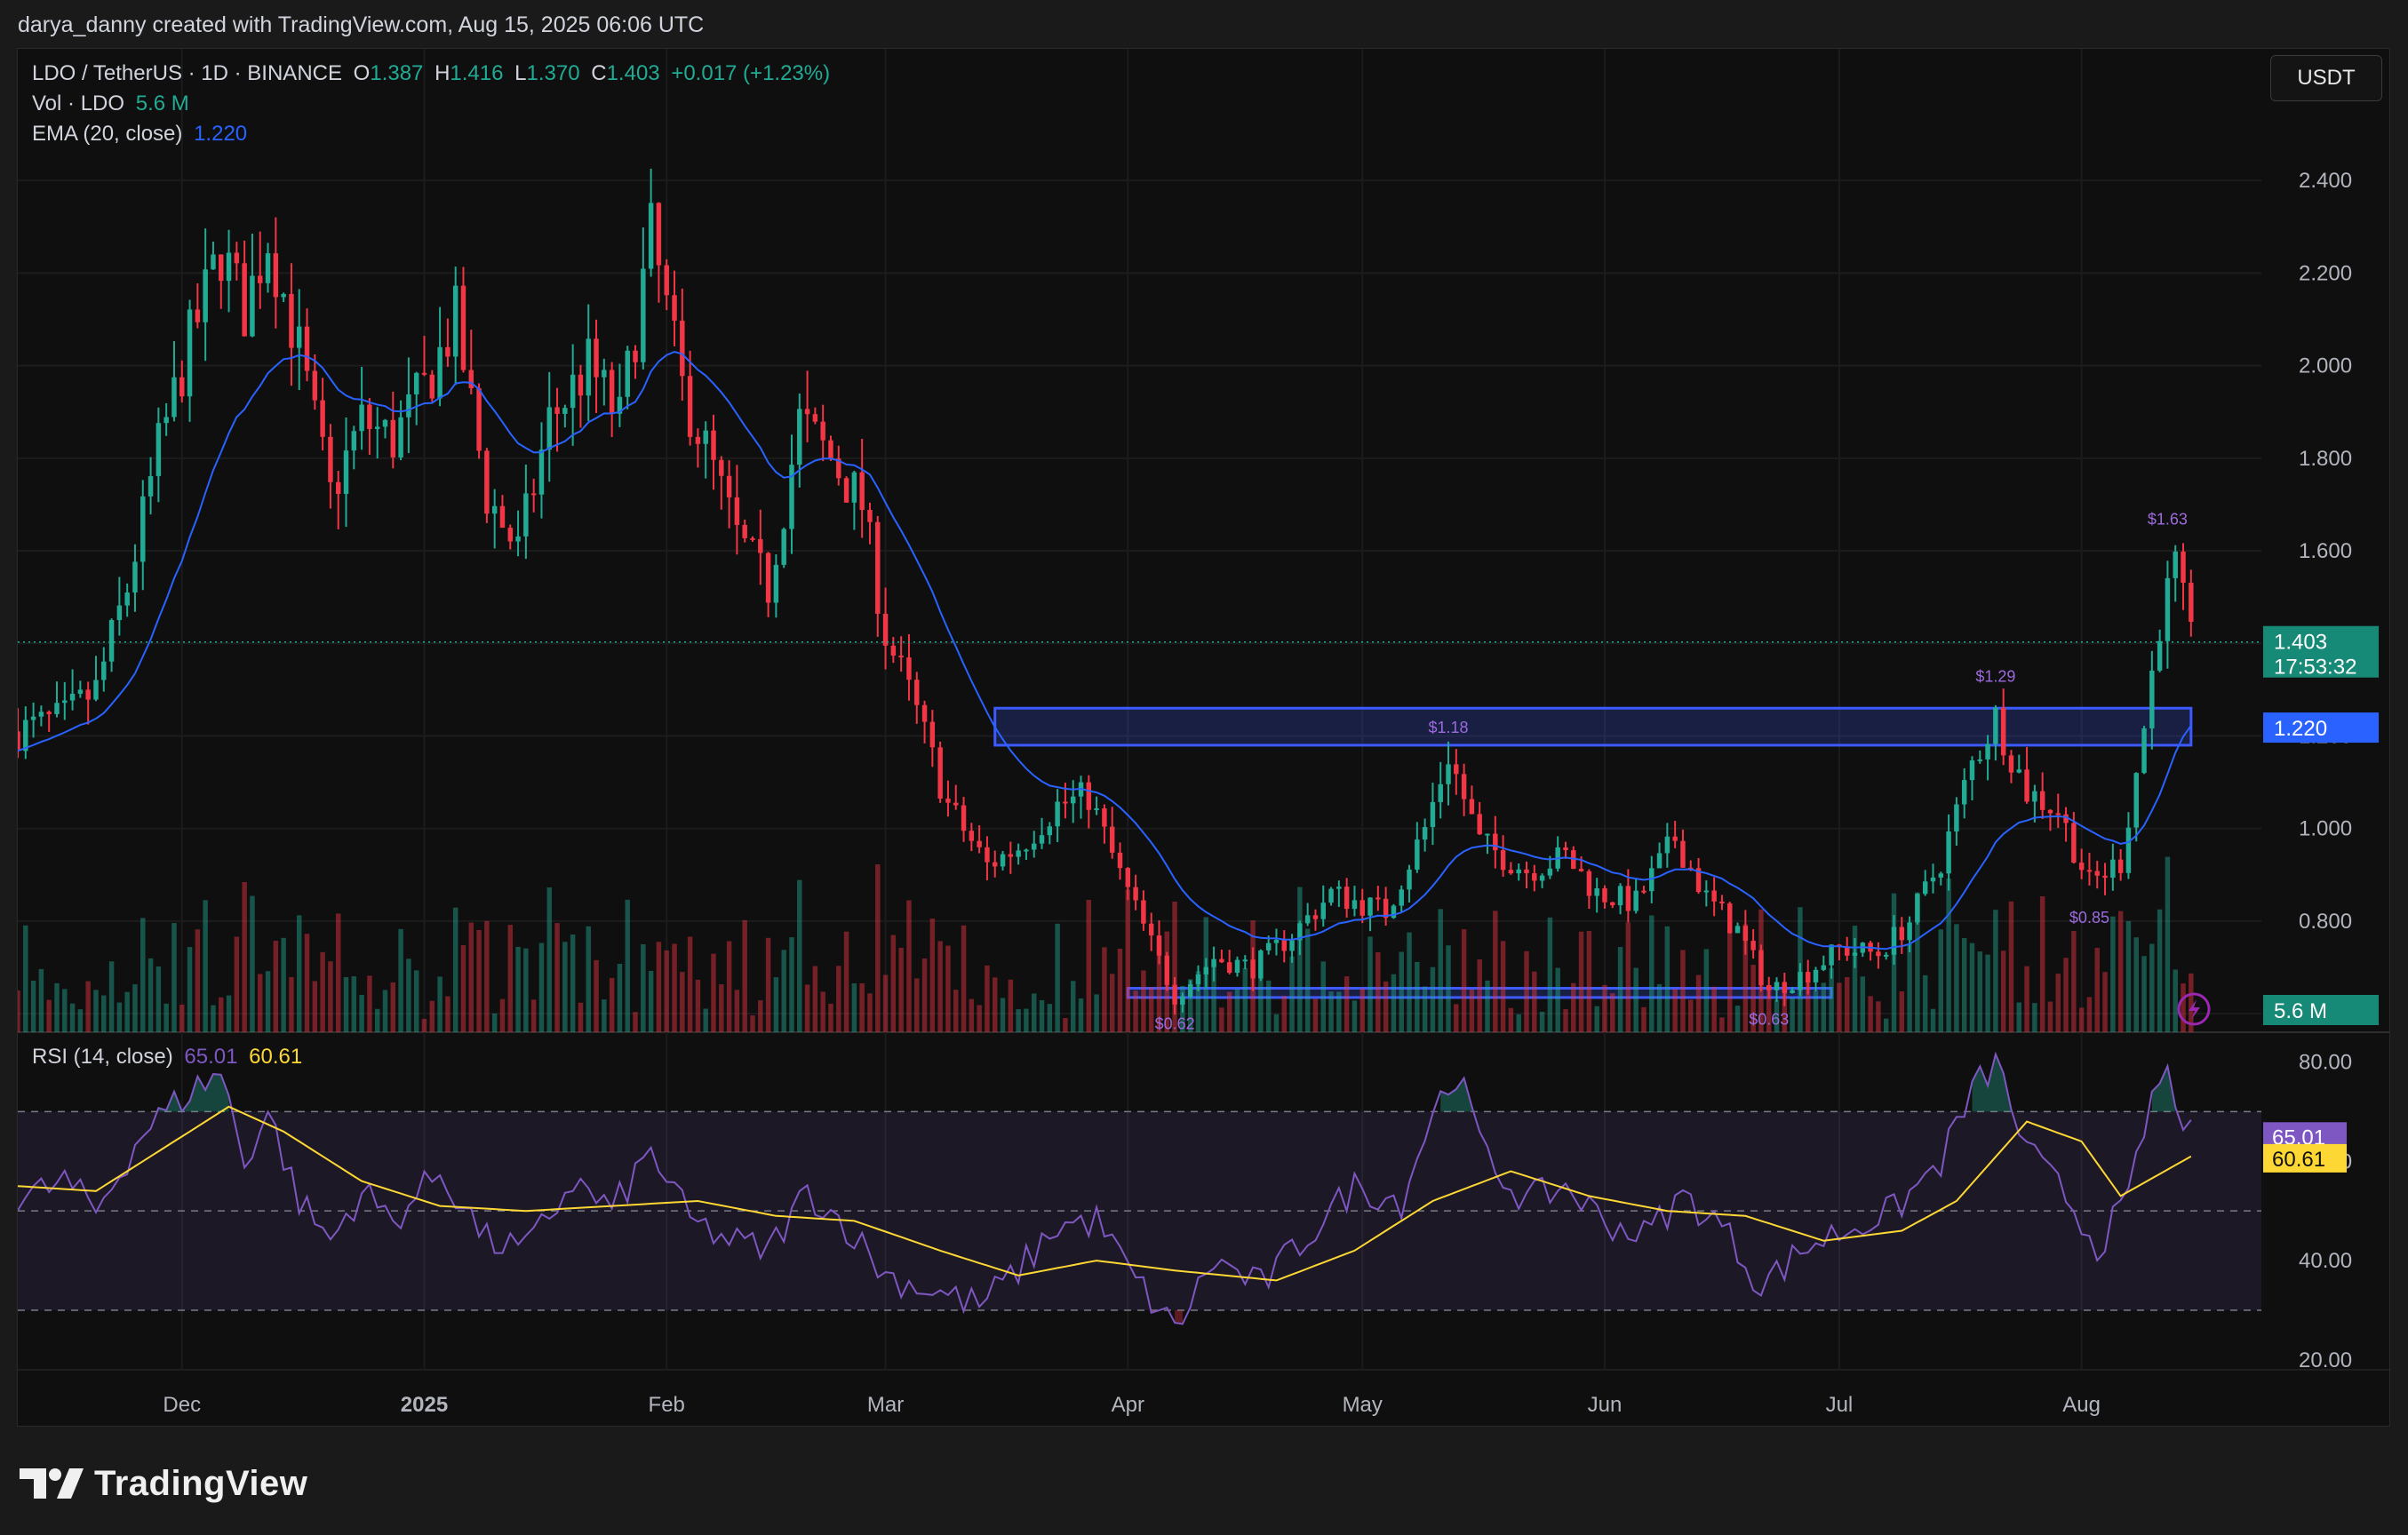  I want to click on volume-legend: Vol · LDO 5.6 M, so click(113, 103).